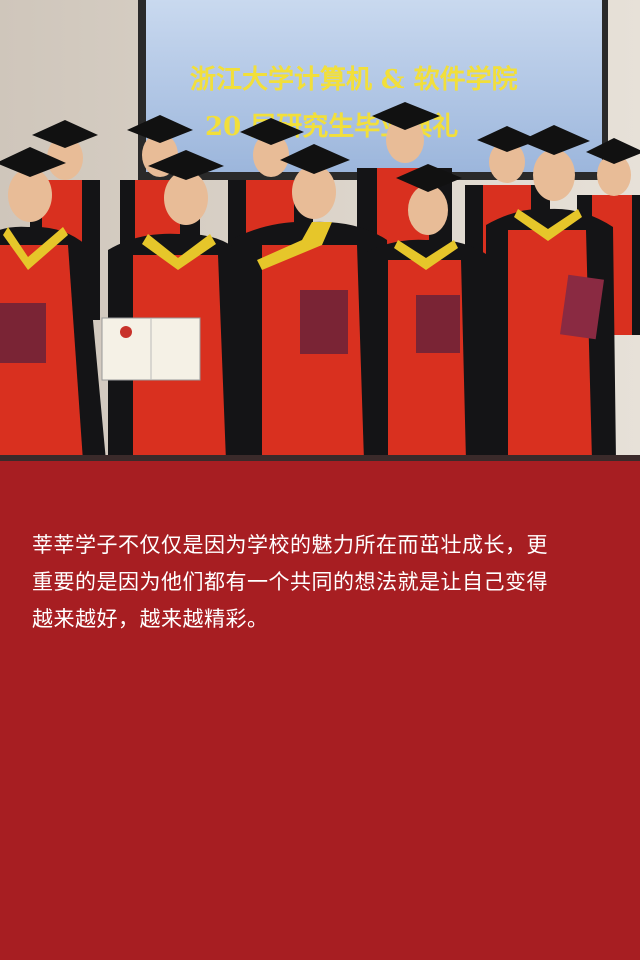 The height and width of the screenshot is (960, 640). What do you see at coordinates (150, 619) in the screenshot?
I see `caption-line: 越来越好，越来越精彩。` at bounding box center [150, 619].